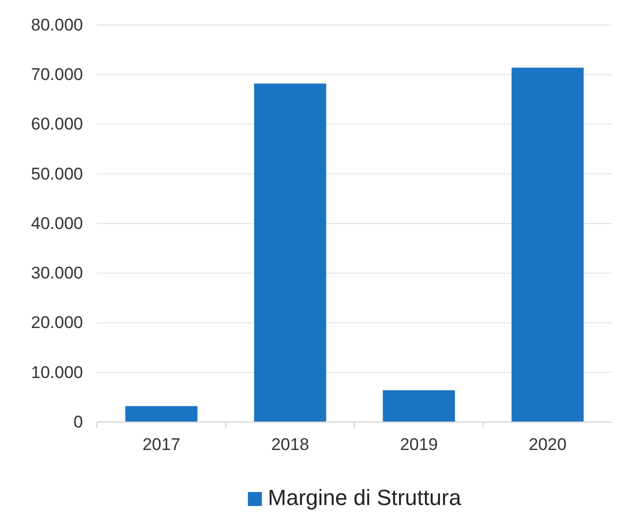 The image size is (621, 517). Describe the element at coordinates (57, 24) in the screenshot. I see `y-tick-label: 80.000` at that location.